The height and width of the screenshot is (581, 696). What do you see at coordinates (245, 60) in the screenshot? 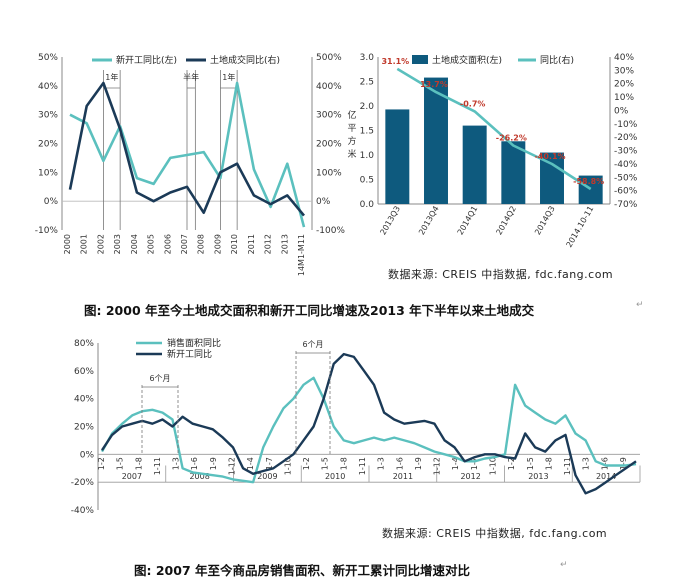
I see `chart1-legend-label: 土地成交同比(右)` at bounding box center [245, 60].